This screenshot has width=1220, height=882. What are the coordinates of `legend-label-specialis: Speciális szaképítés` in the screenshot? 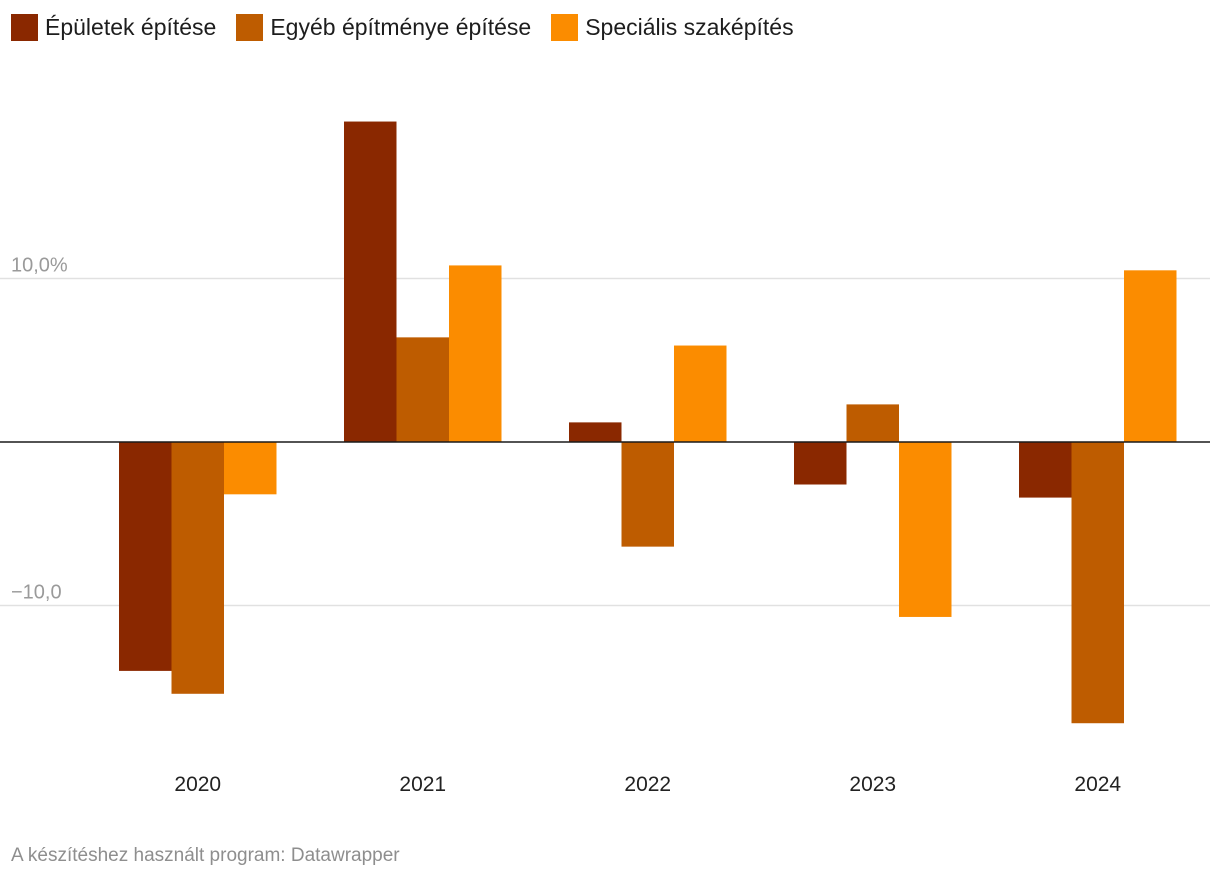 It's located at (689, 26).